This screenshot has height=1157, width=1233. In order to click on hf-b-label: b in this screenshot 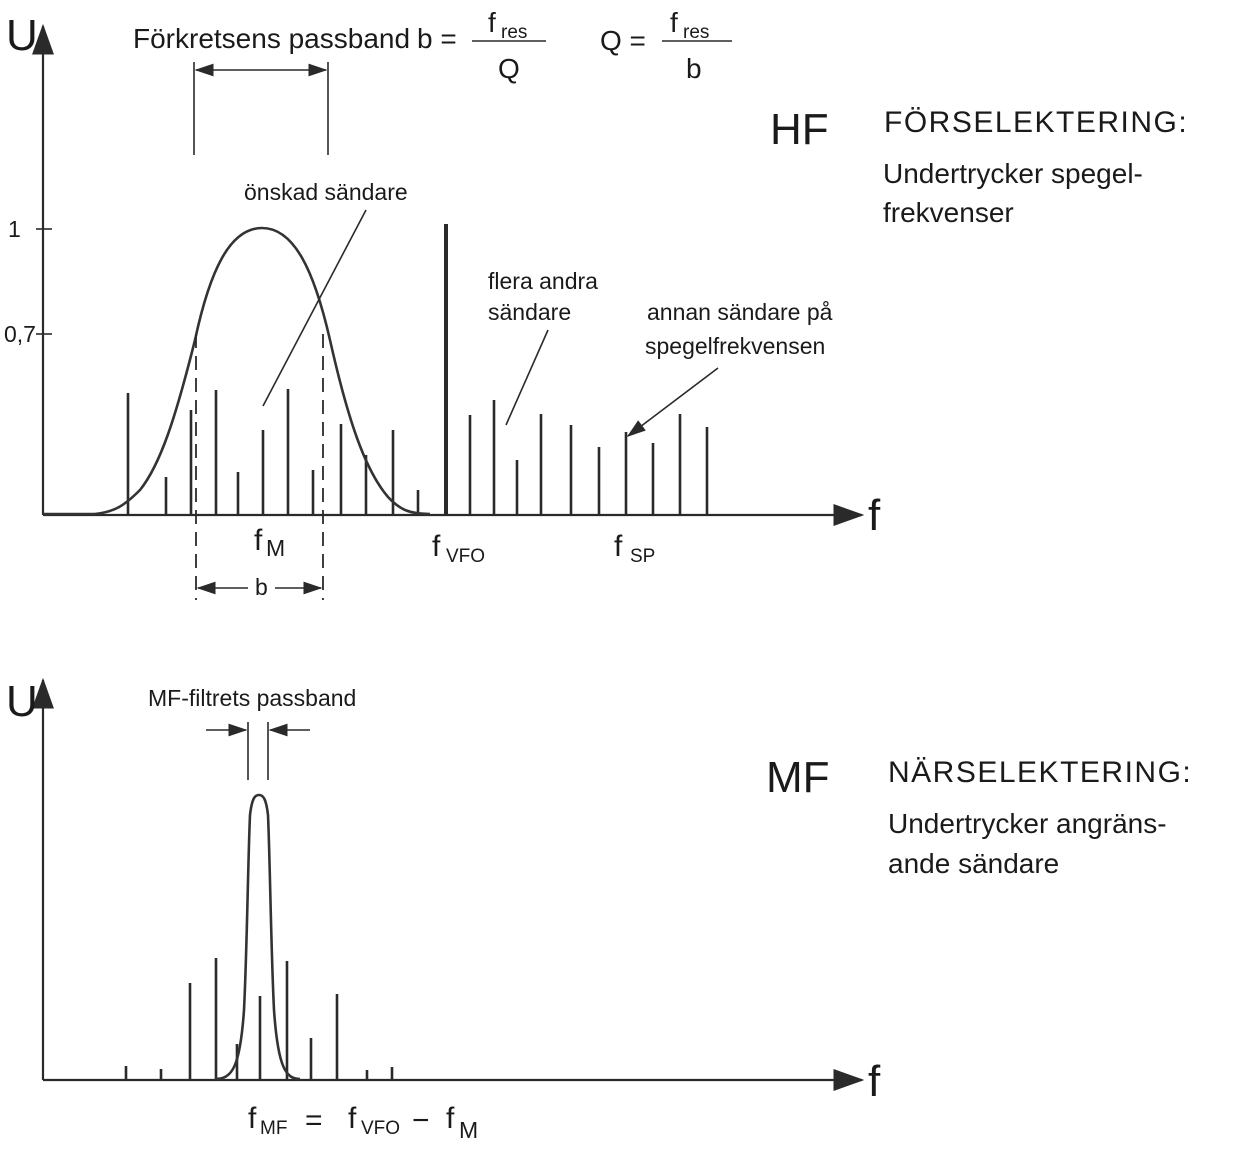, I will do `click(261, 587)`.